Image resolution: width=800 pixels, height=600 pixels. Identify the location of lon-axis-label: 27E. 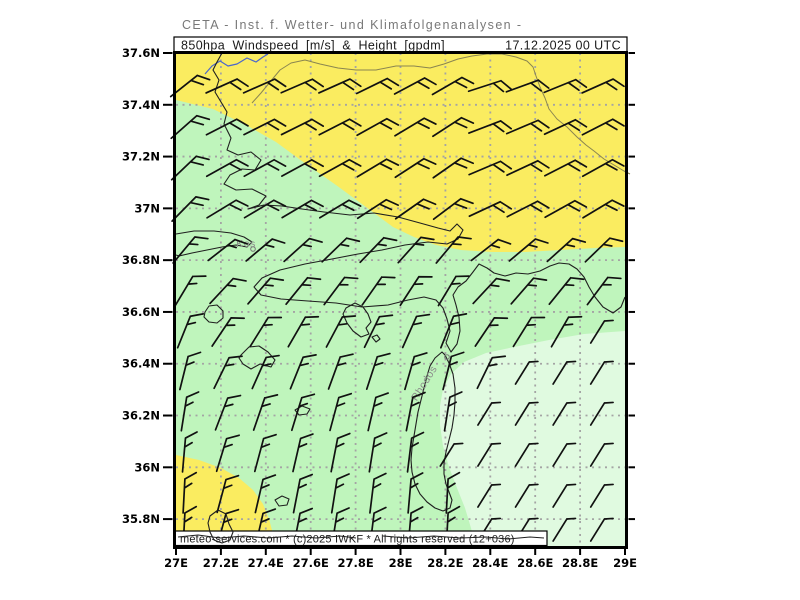
(176, 563).